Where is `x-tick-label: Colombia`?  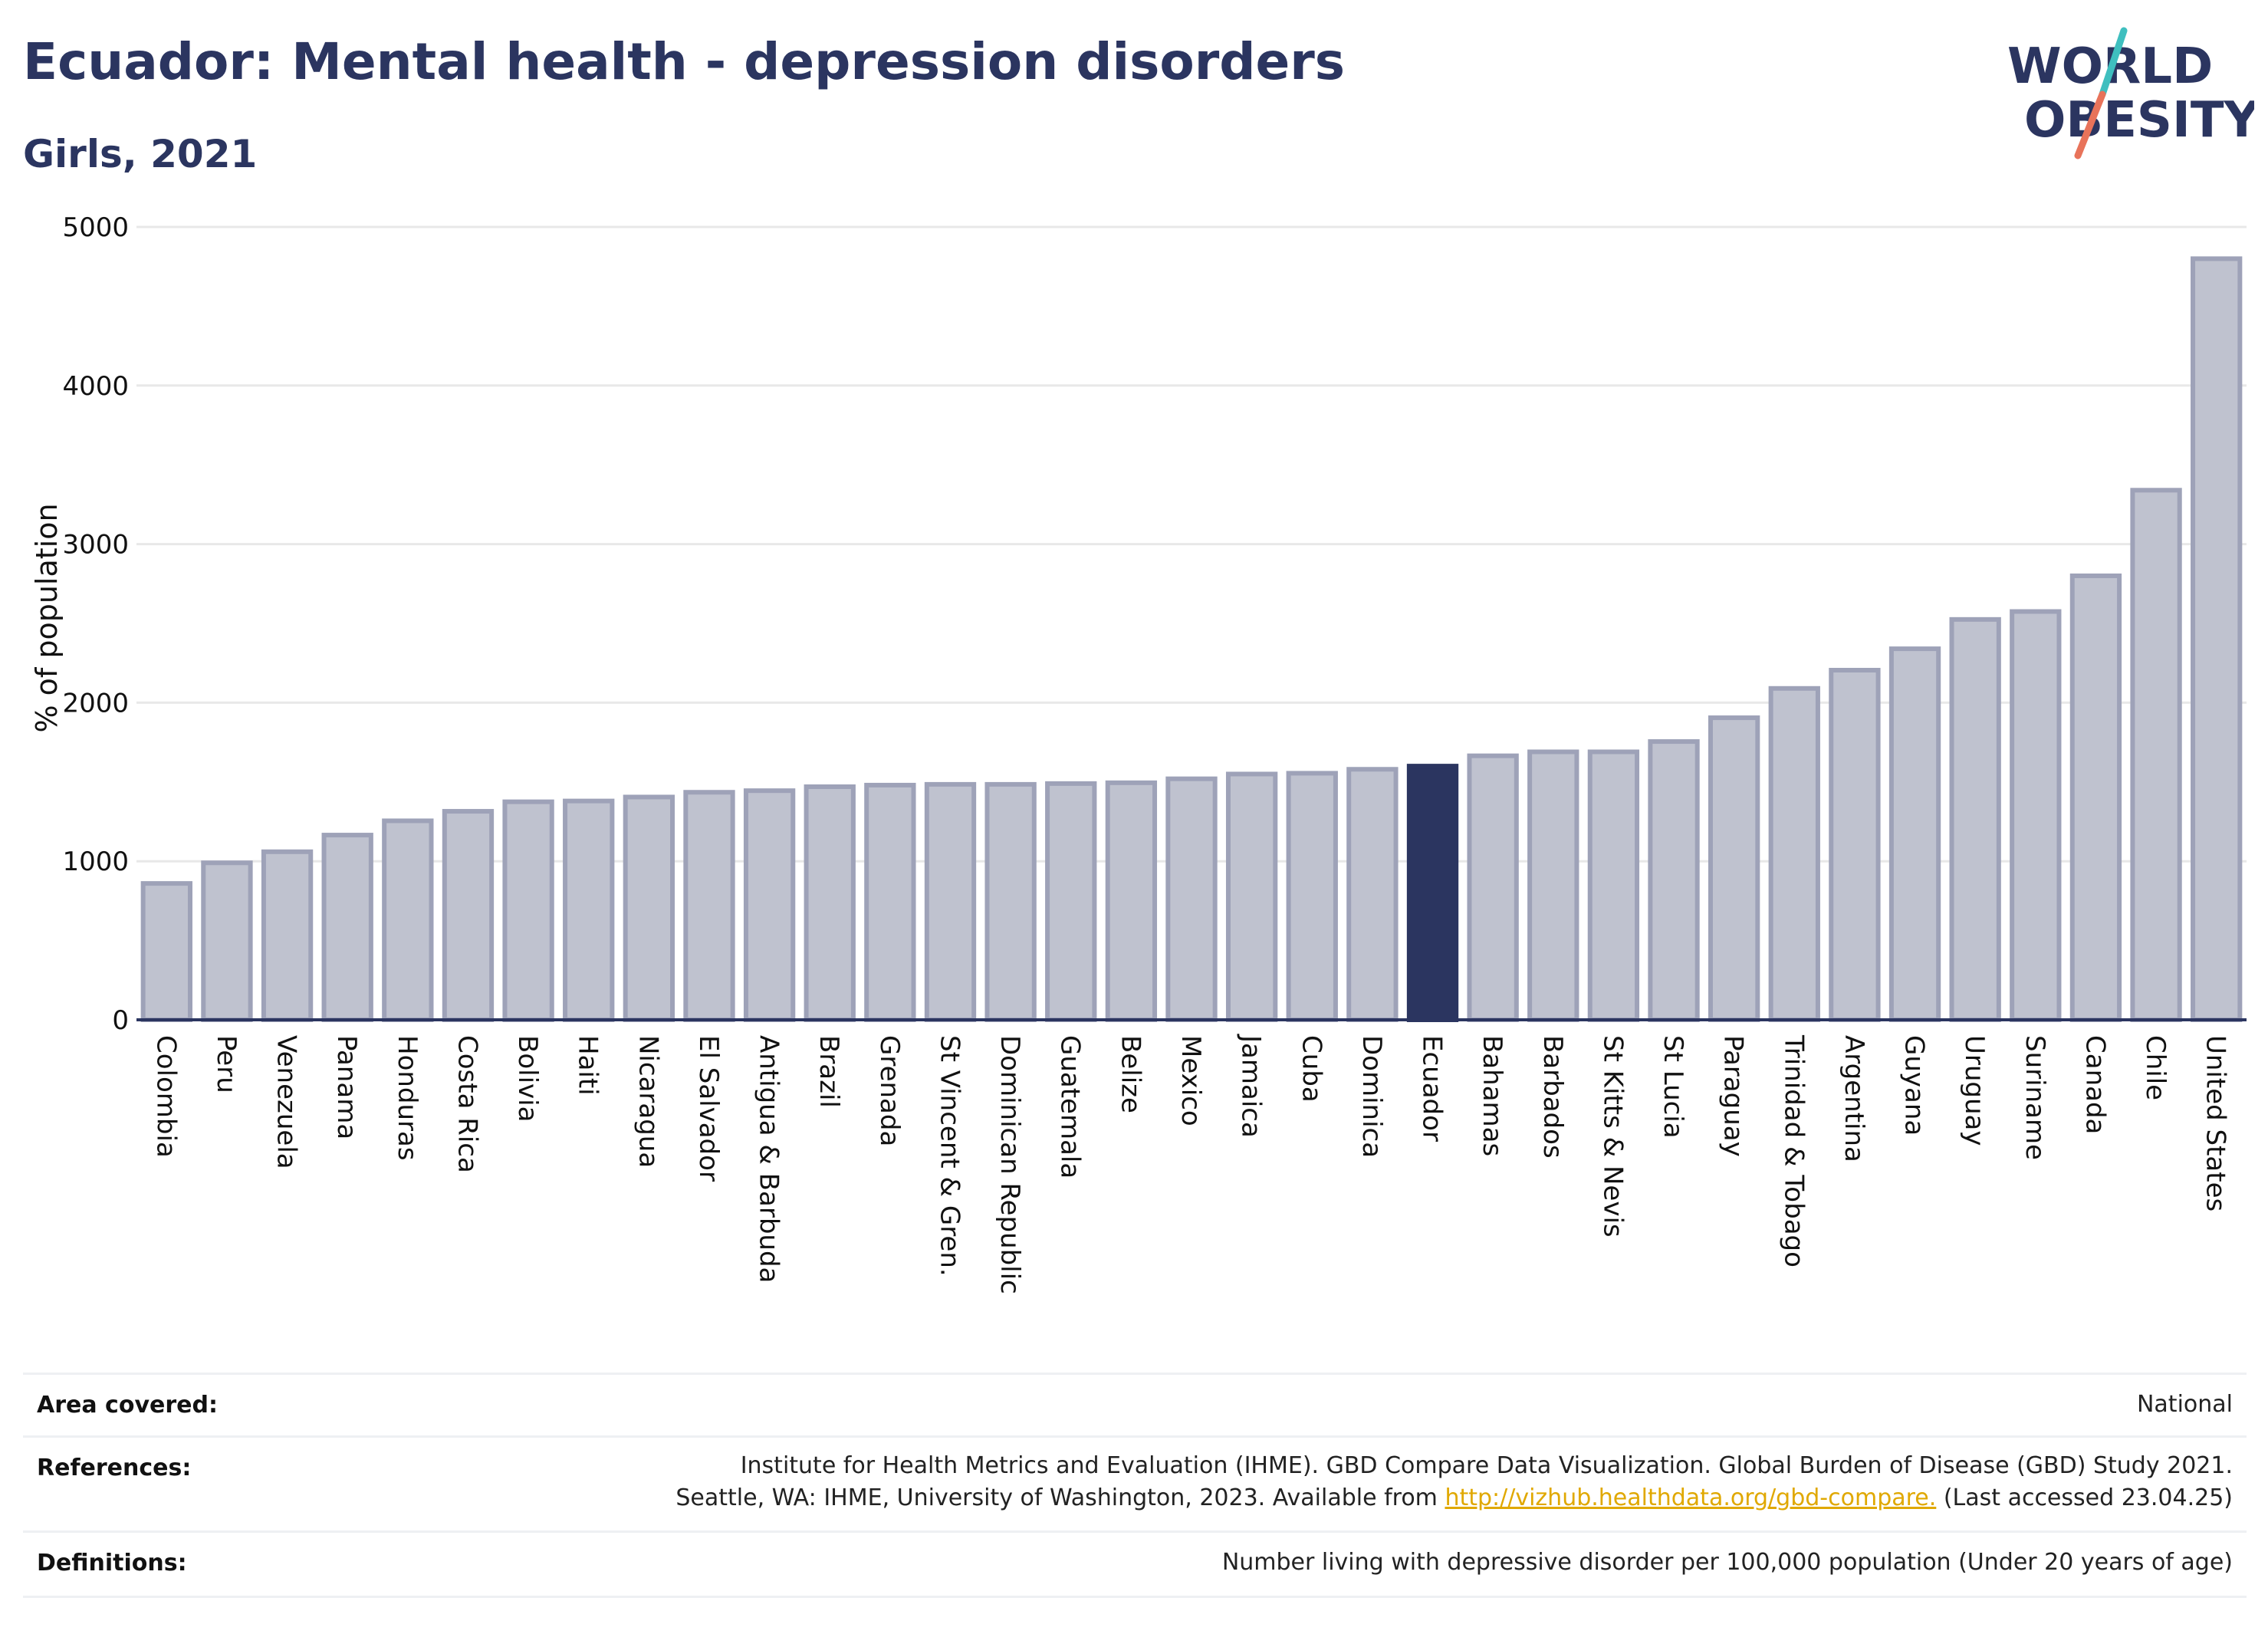
x-tick-label: Colombia is located at coordinates (165, 1096).